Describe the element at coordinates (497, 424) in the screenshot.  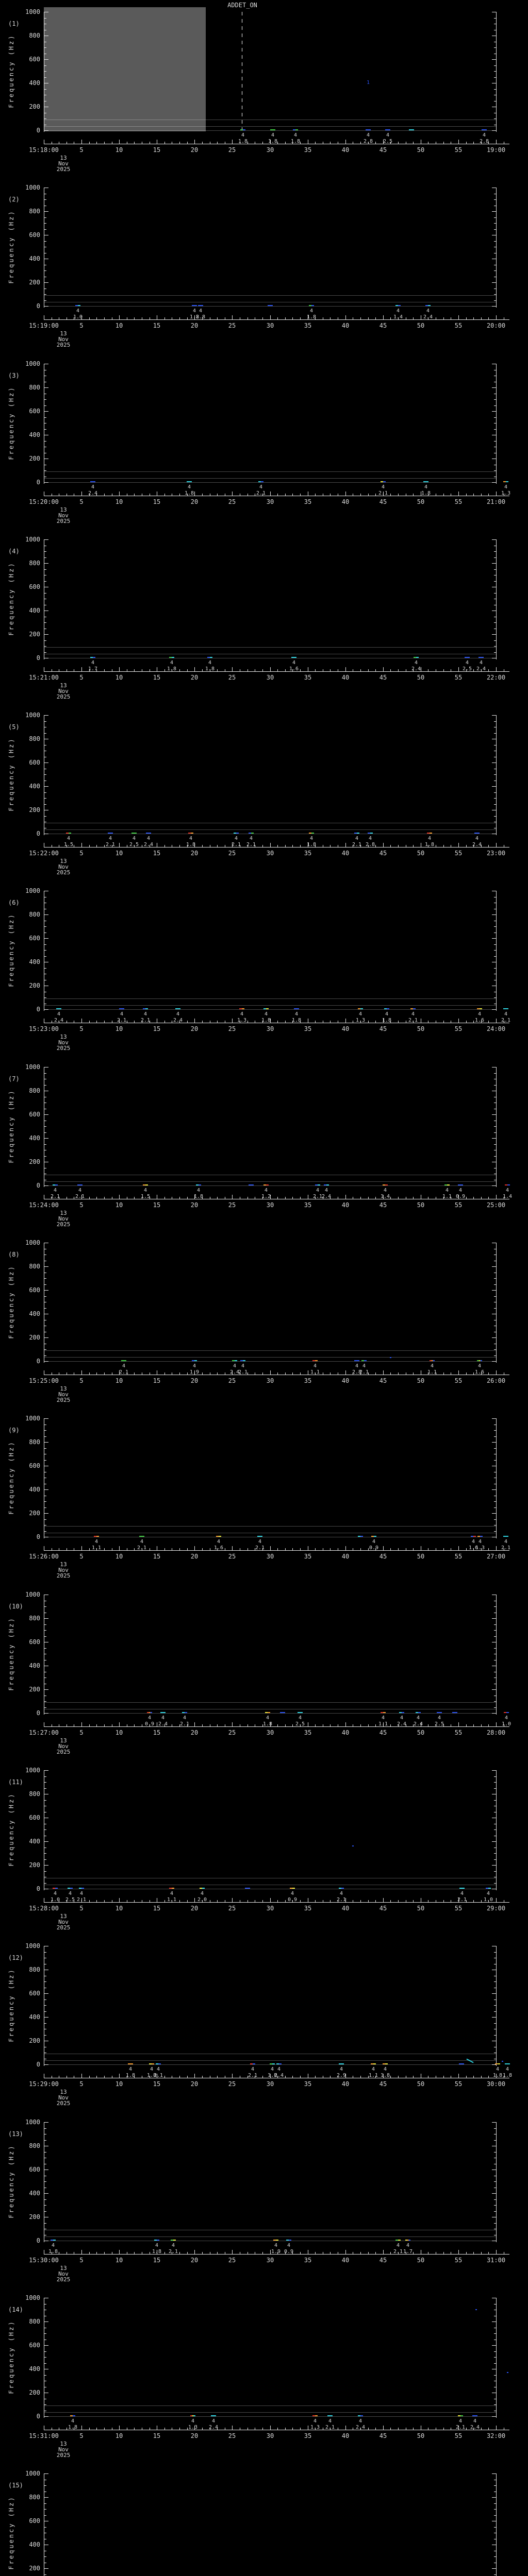
I see `y-axis-right` at that location.